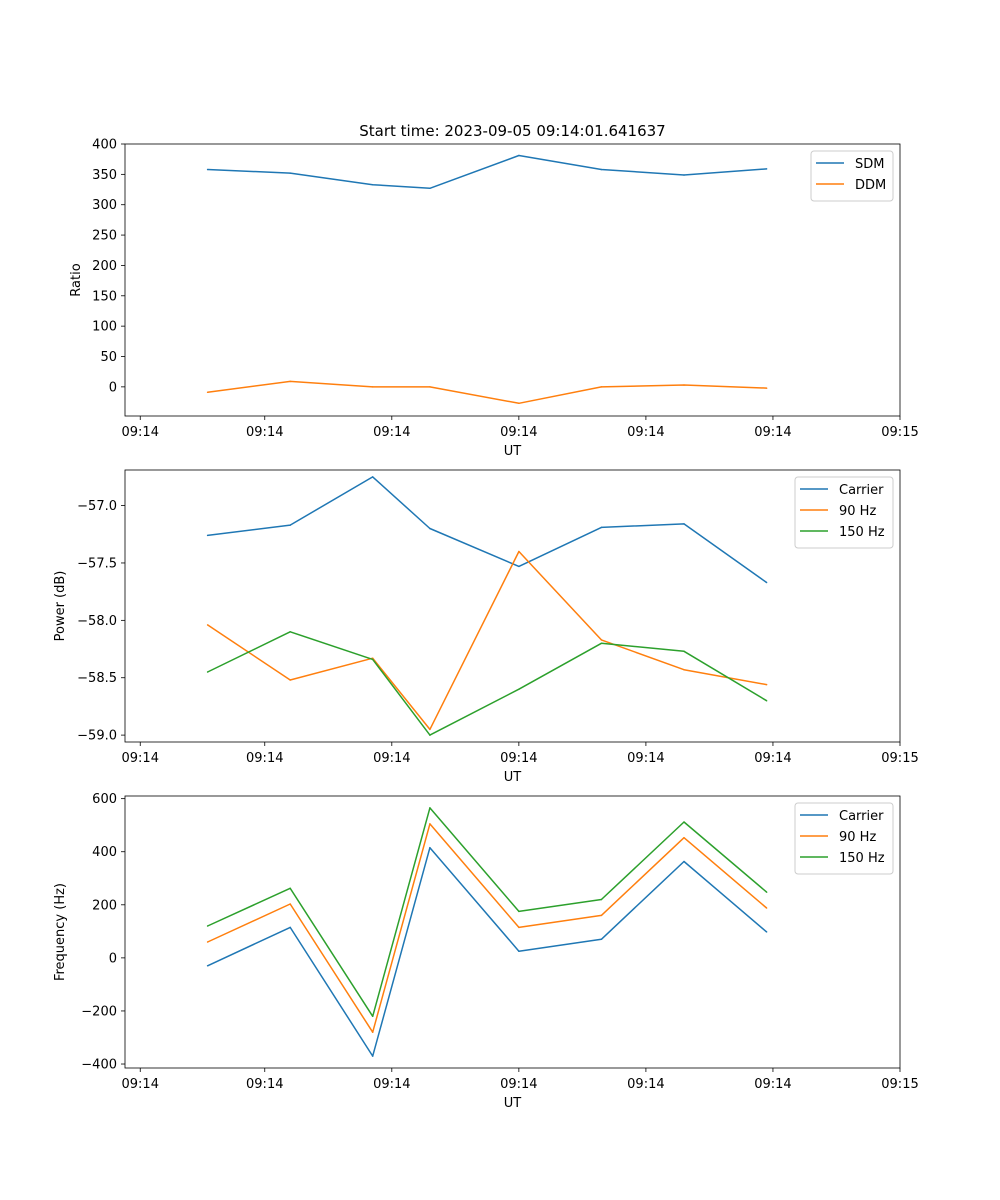 Image resolution: width=1000 pixels, height=1200 pixels. Describe the element at coordinates (857, 511) in the screenshot. I see `legend-entry: 90 Hz` at that location.